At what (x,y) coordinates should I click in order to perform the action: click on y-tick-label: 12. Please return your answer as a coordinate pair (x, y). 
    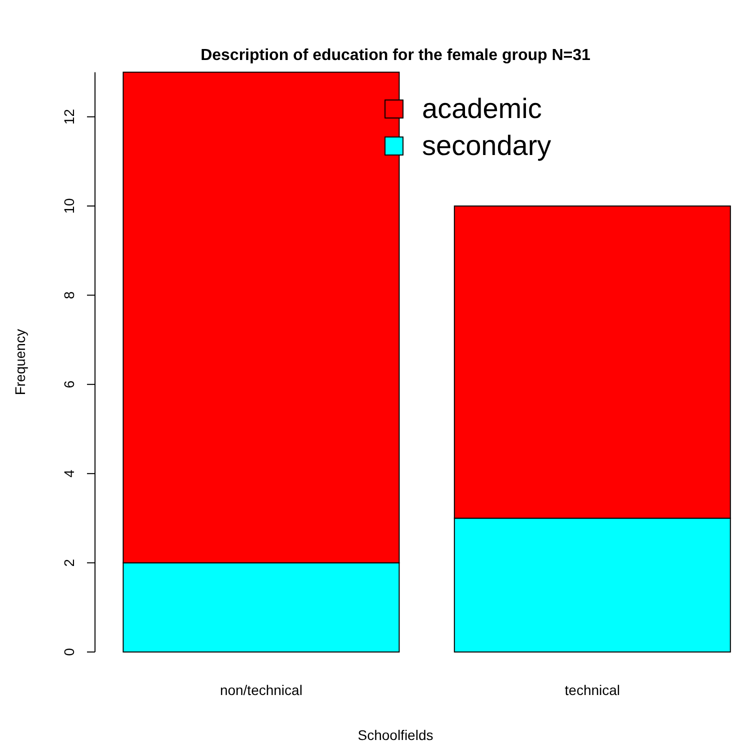
    Looking at the image, I should click on (69, 116).